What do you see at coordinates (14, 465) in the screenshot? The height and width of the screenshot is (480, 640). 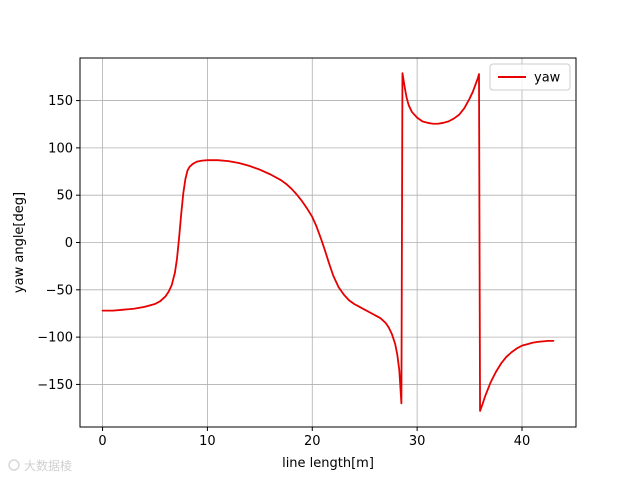 I see `watermark-logo-icon` at bounding box center [14, 465].